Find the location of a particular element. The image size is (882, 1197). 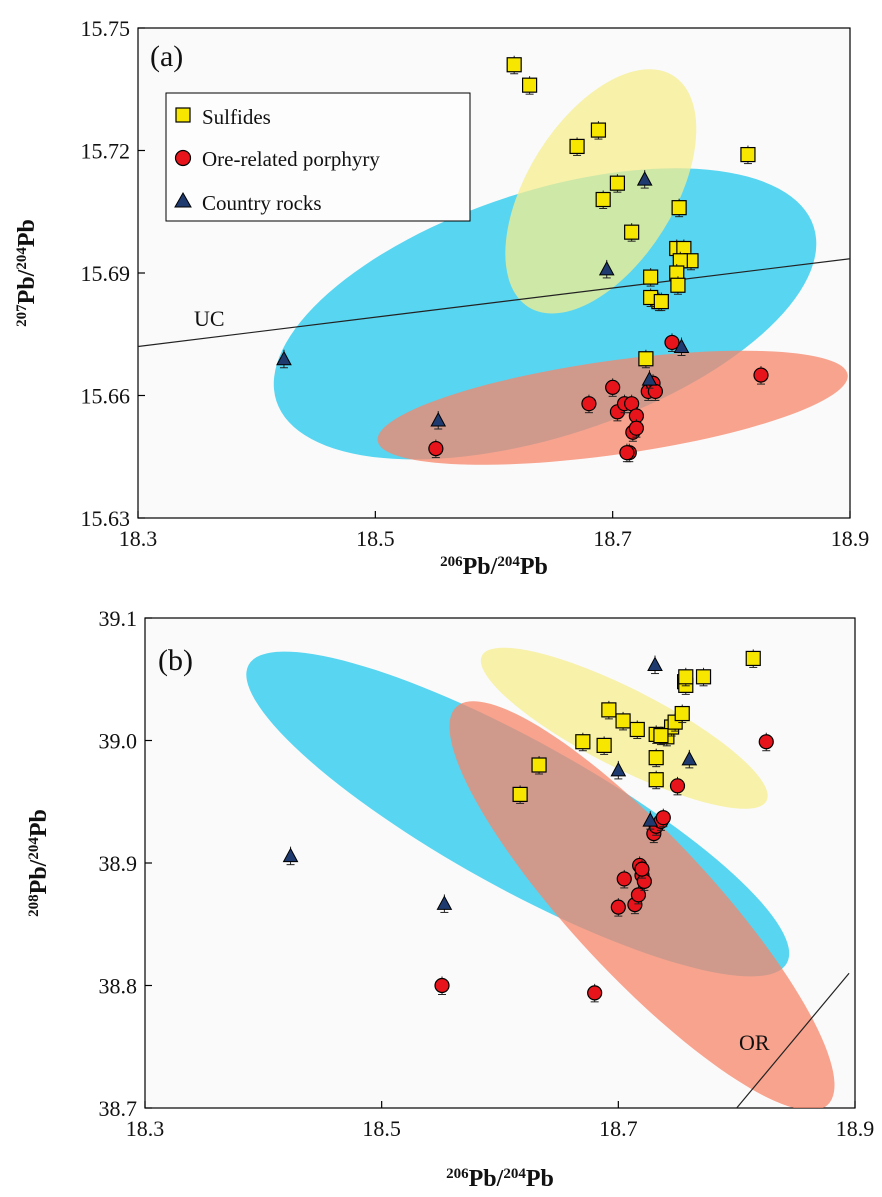

legend-label-country-rocks: Country rocks is located at coordinates (262, 203).